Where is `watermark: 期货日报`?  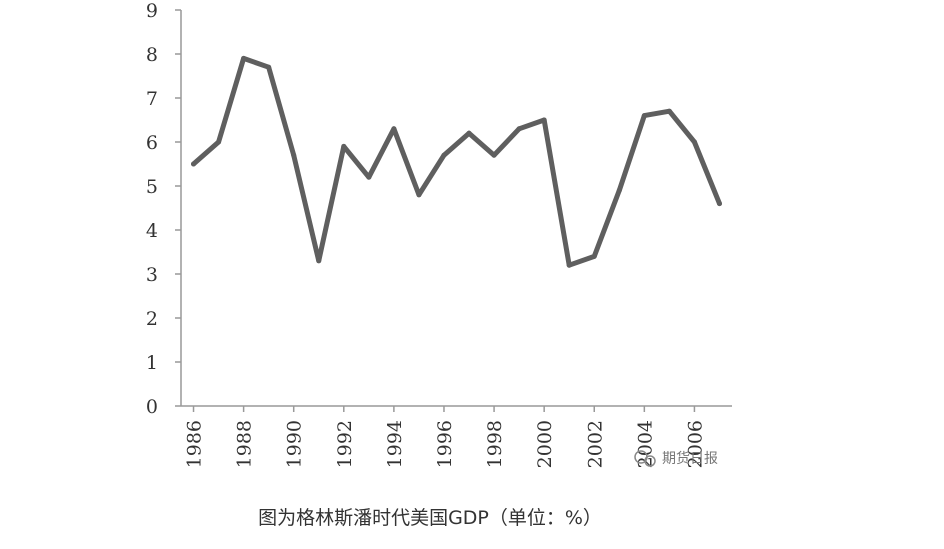
watermark: 期货日报 is located at coordinates (676, 458).